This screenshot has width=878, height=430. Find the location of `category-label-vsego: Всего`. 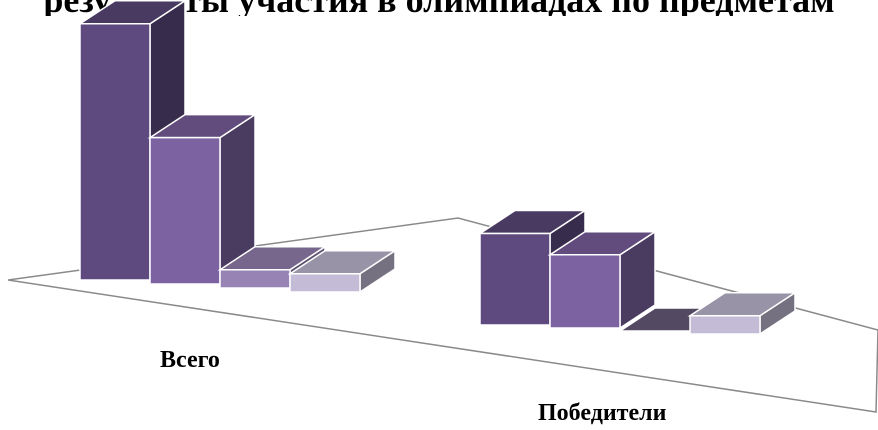

category-label-vsego: Всего is located at coordinates (190, 360).